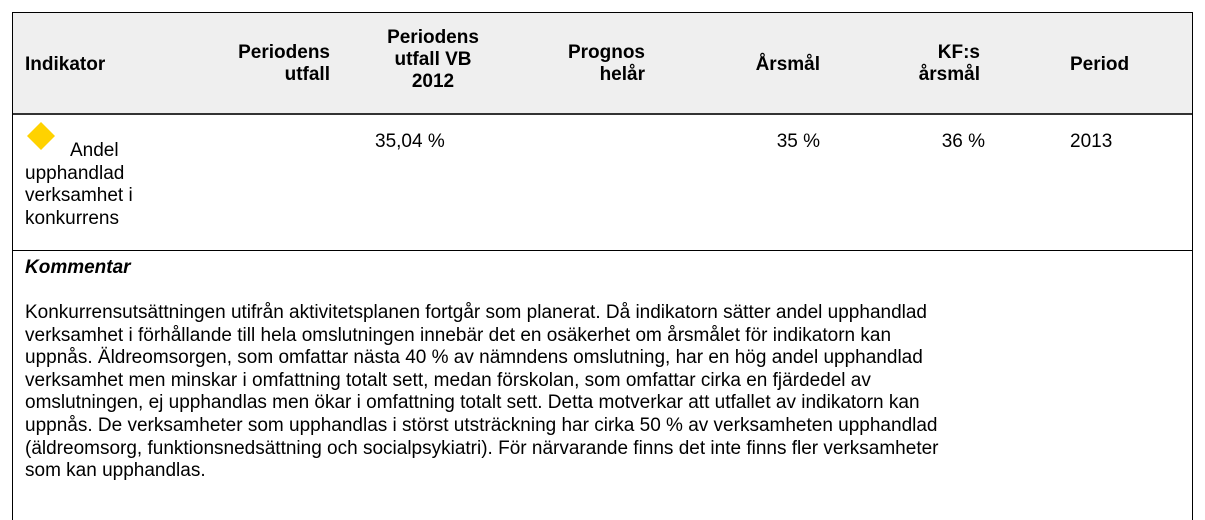  Describe the element at coordinates (433, 59) in the screenshot. I see `column-header: Periodens utfall VB 2012` at that location.